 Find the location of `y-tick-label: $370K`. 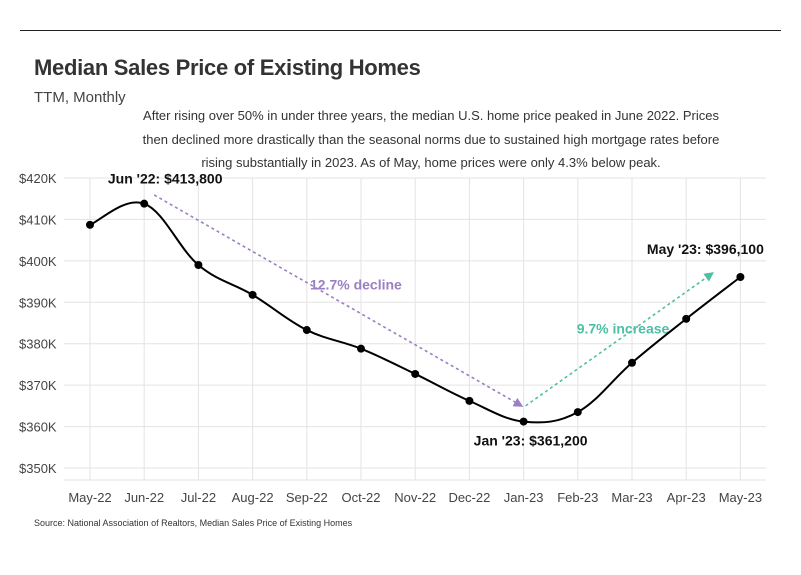

y-tick-label: $370K is located at coordinates (38, 385).